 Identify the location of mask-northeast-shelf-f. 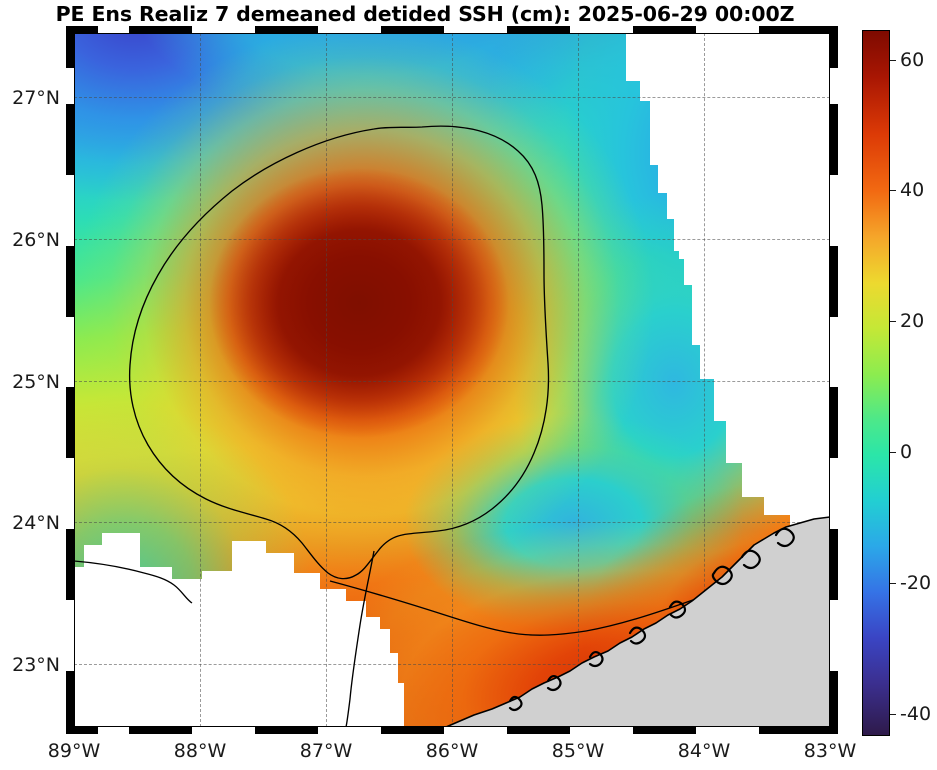
(752, 234).